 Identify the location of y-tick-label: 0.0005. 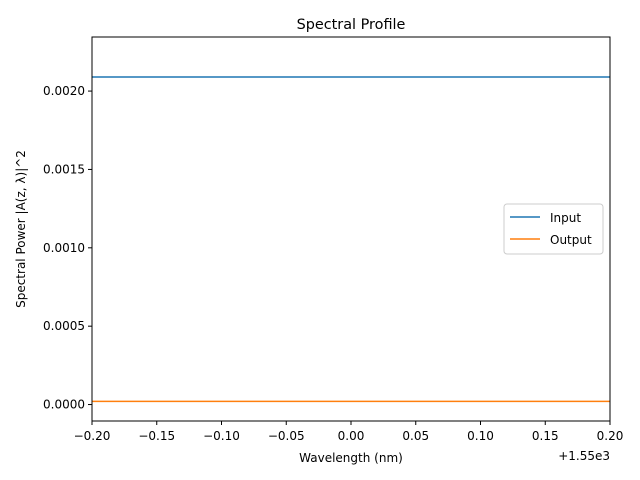
(64, 326).